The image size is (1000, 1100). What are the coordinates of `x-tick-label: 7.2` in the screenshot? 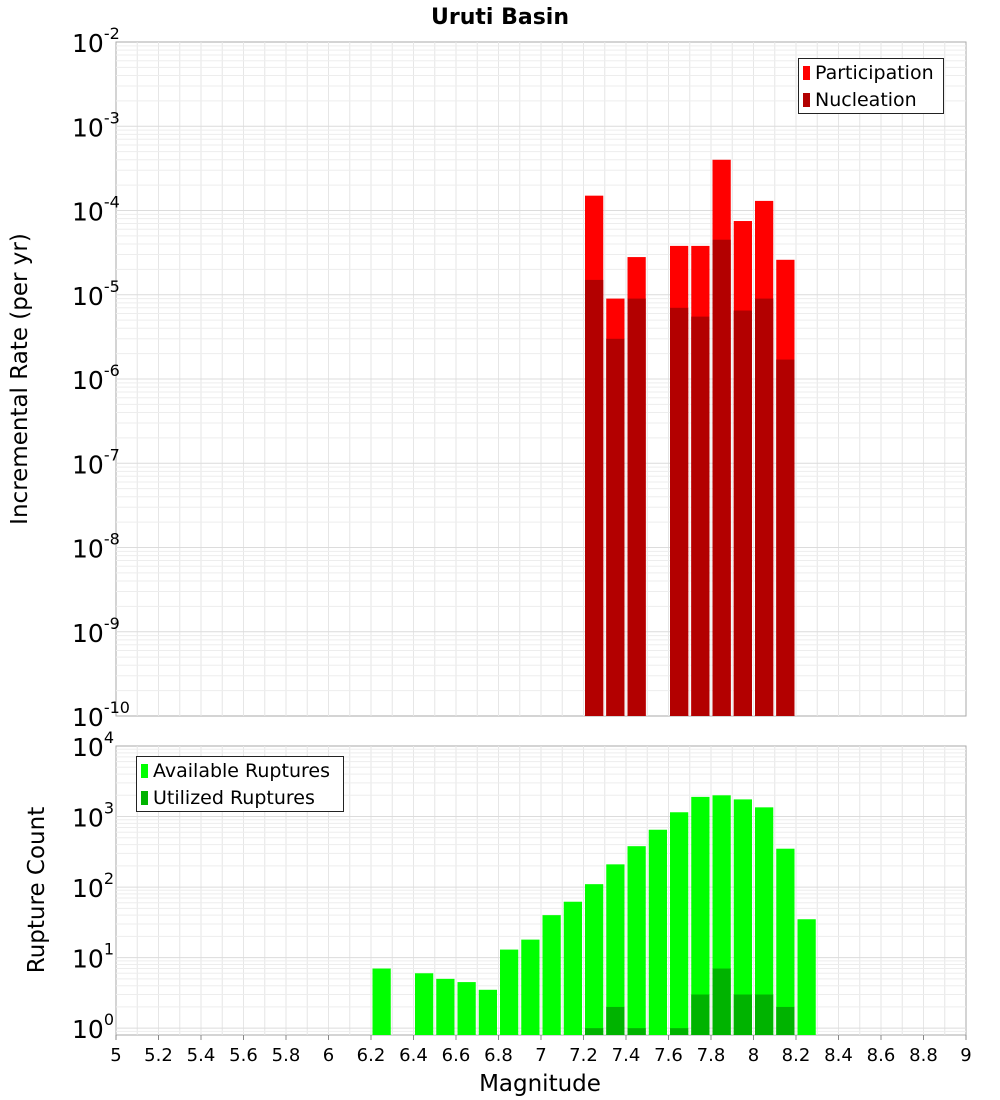 It's located at (583, 1055).